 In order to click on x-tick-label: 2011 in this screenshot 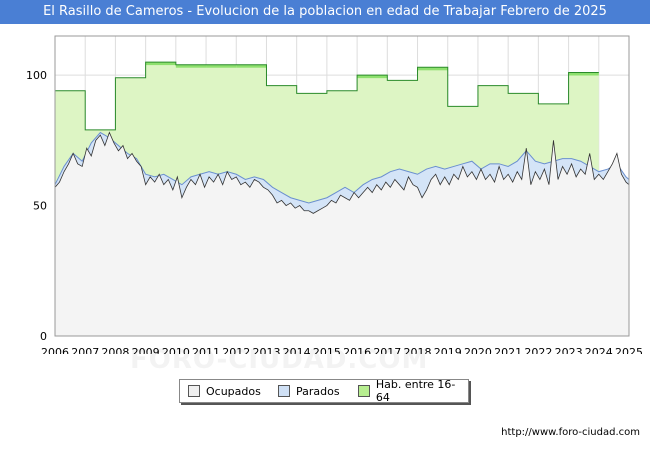, I will do `click(206, 350)`.